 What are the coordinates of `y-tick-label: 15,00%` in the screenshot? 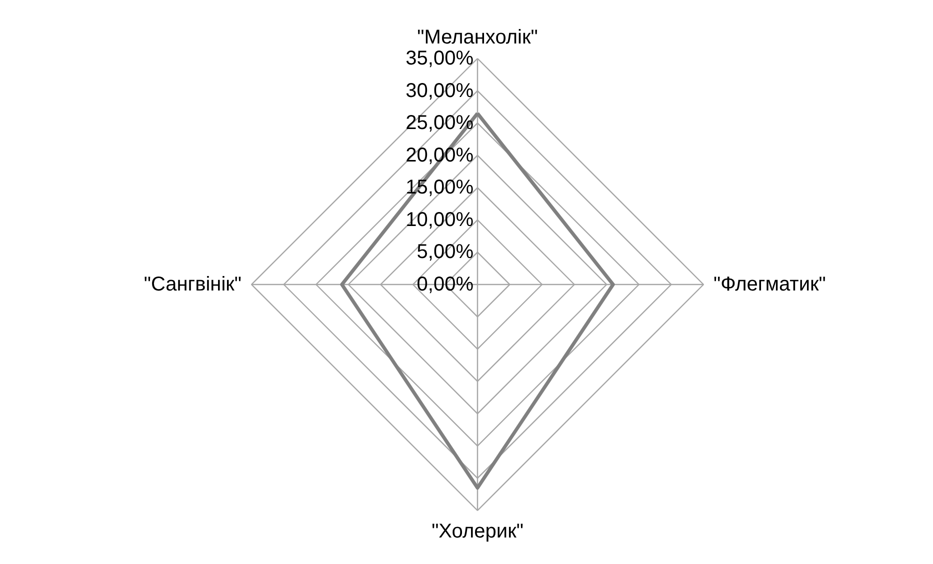 It's located at (440, 187).